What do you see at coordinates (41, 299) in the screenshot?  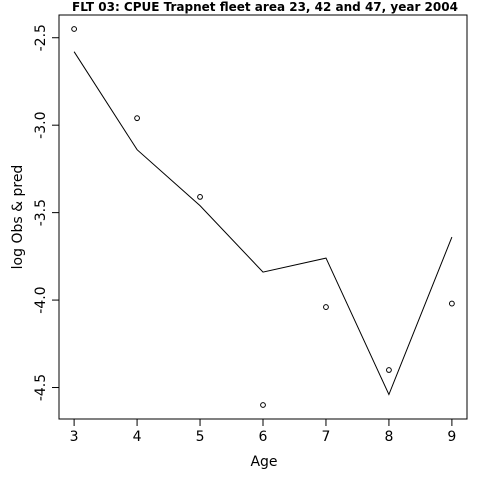 I see `y-tick-label: -4.0` at bounding box center [41, 299].